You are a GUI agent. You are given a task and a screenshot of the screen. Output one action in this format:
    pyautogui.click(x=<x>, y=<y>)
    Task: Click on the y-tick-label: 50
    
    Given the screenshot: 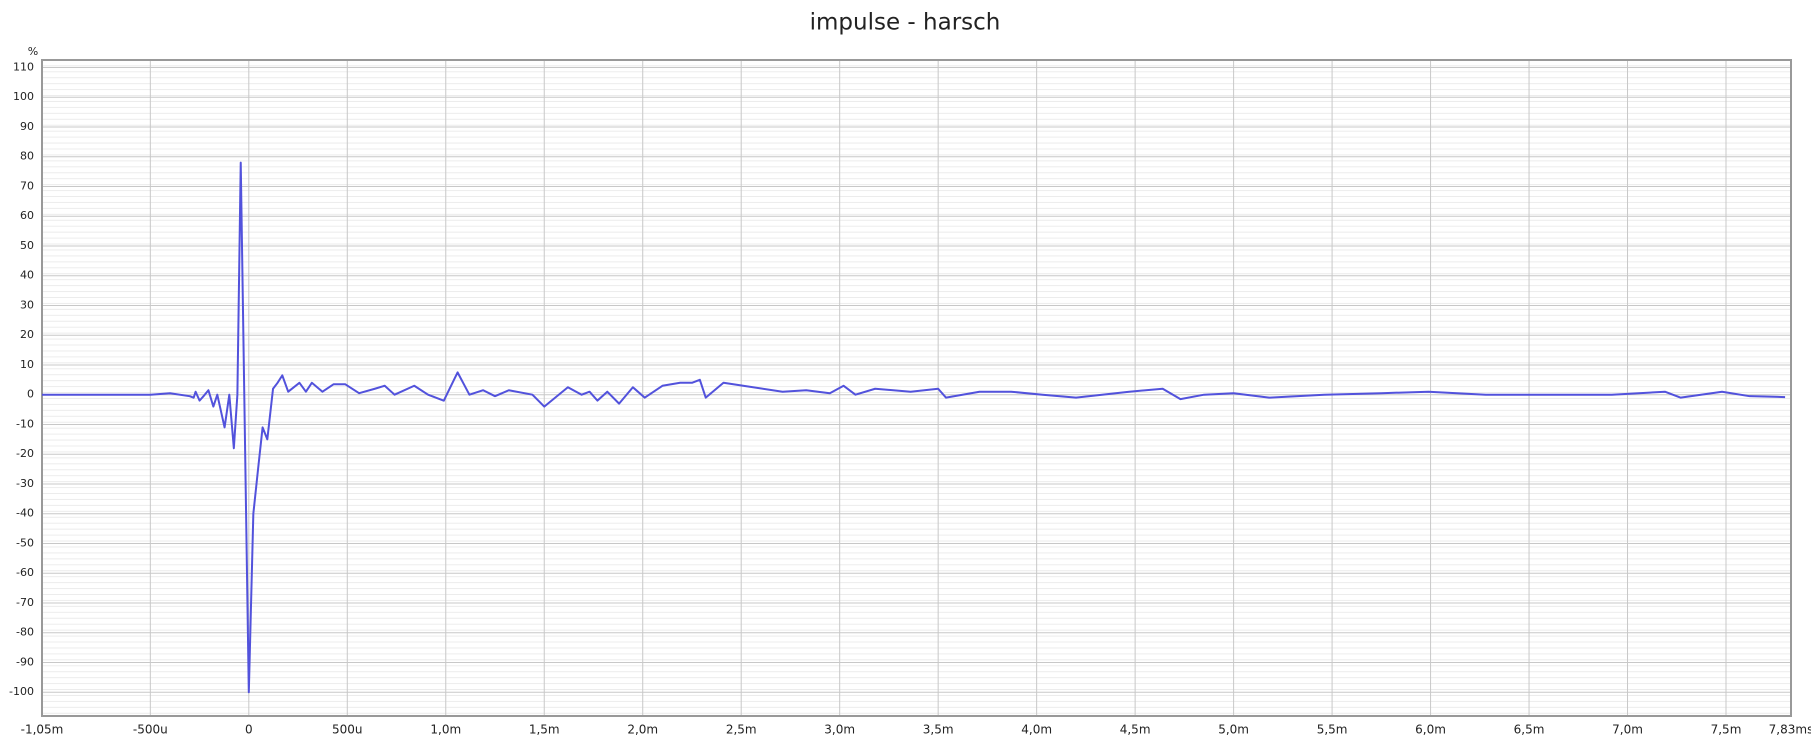 What is the action you would take?
    pyautogui.click(x=27, y=245)
    